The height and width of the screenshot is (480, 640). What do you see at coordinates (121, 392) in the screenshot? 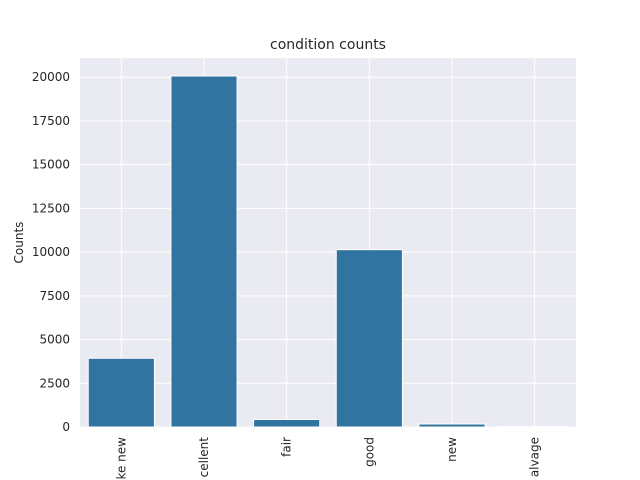
I see `bar-like-new` at bounding box center [121, 392].